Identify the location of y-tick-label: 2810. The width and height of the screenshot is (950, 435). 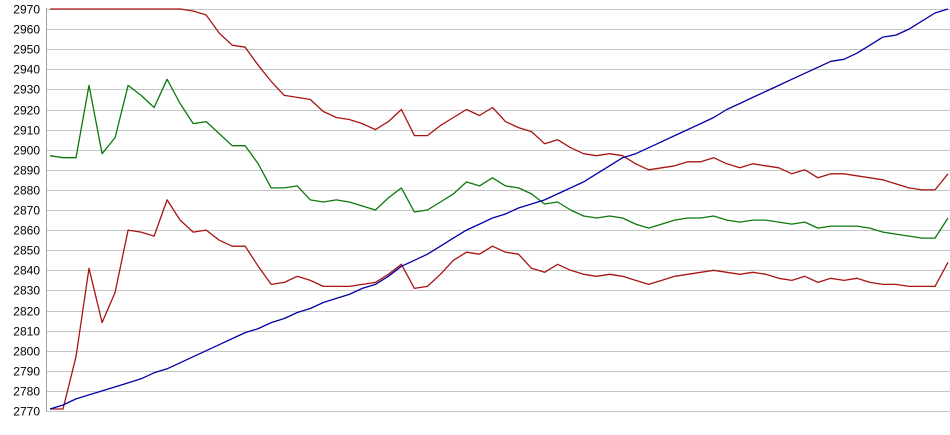
(26, 332).